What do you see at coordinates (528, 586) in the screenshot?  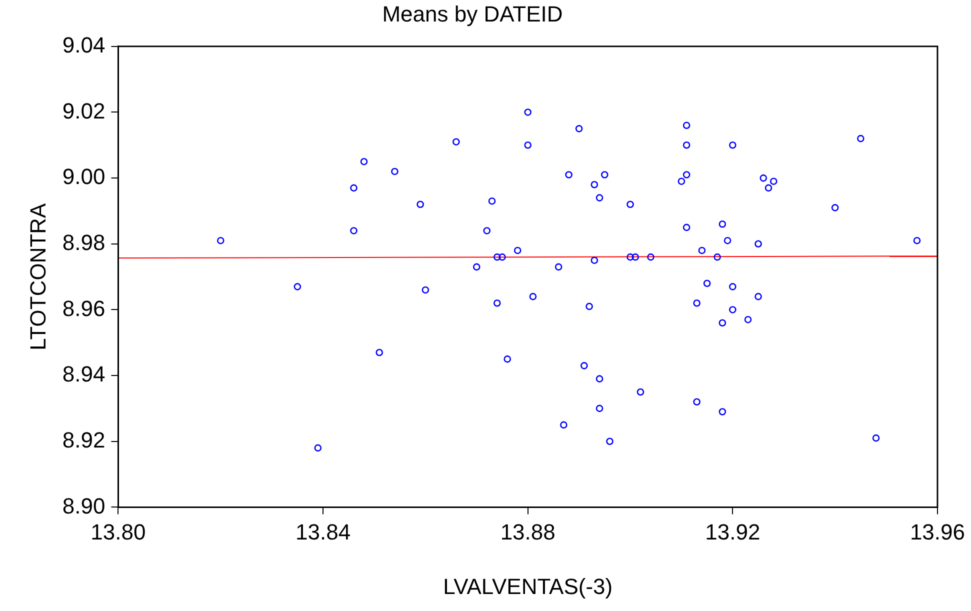 I see `x-axis-title: LVALVENTAS(-3)` at bounding box center [528, 586].